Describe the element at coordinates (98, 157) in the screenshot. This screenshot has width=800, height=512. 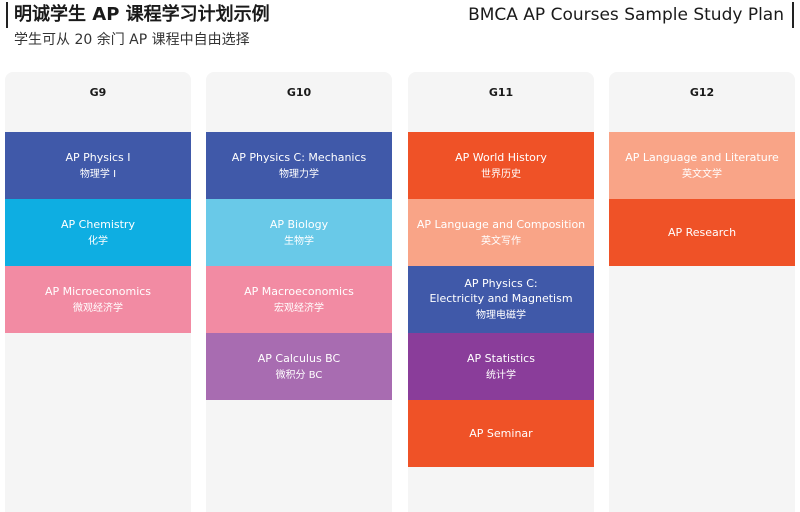
I see `course-name-en: AP Physics I` at that location.